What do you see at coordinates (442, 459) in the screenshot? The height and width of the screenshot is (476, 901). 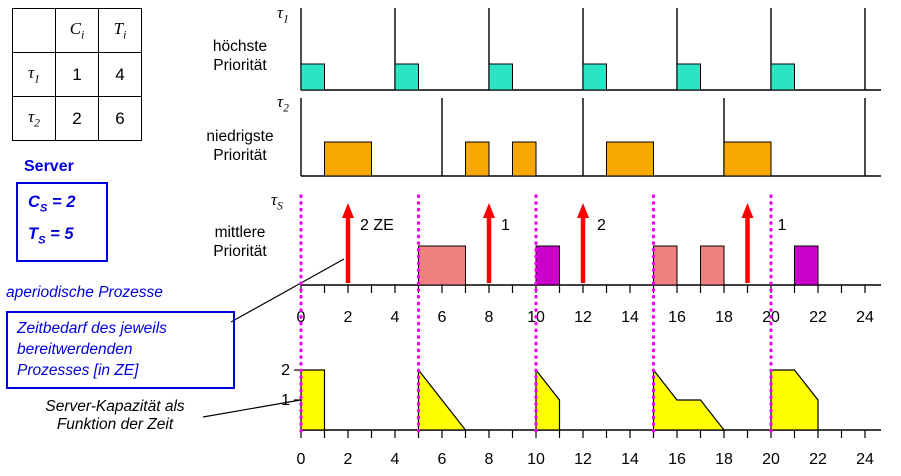 I see `capacity-time-axis-label: 6` at bounding box center [442, 459].